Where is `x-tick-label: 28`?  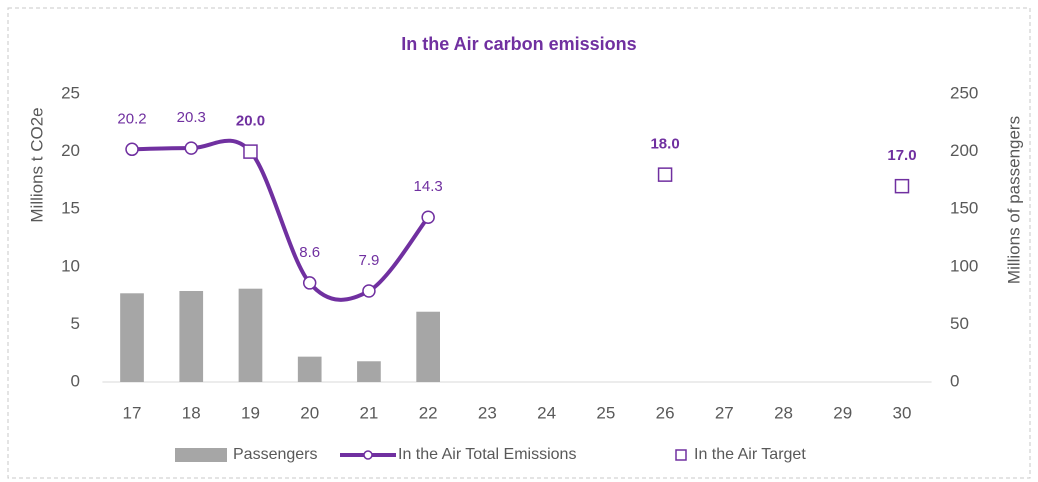 x-tick-label: 28 is located at coordinates (783, 412).